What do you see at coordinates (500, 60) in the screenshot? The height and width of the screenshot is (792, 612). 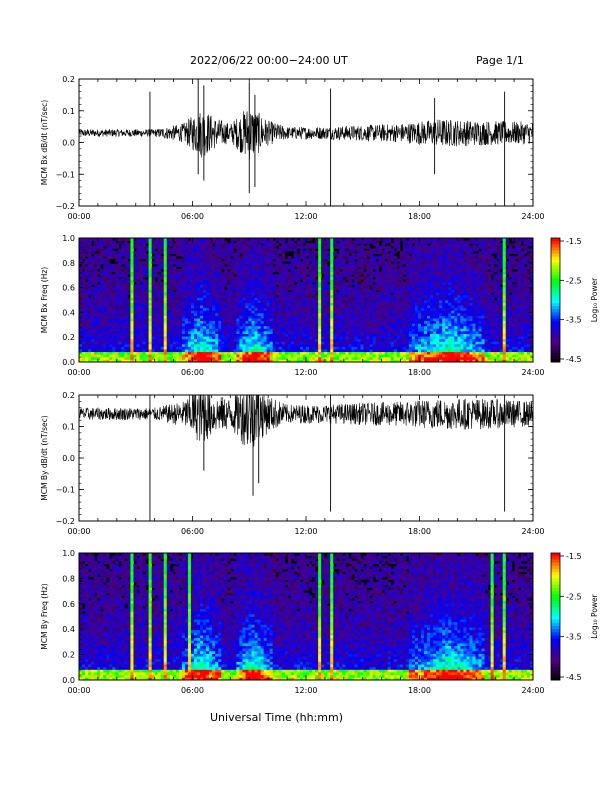 I see `page-number: Page 1/1` at bounding box center [500, 60].